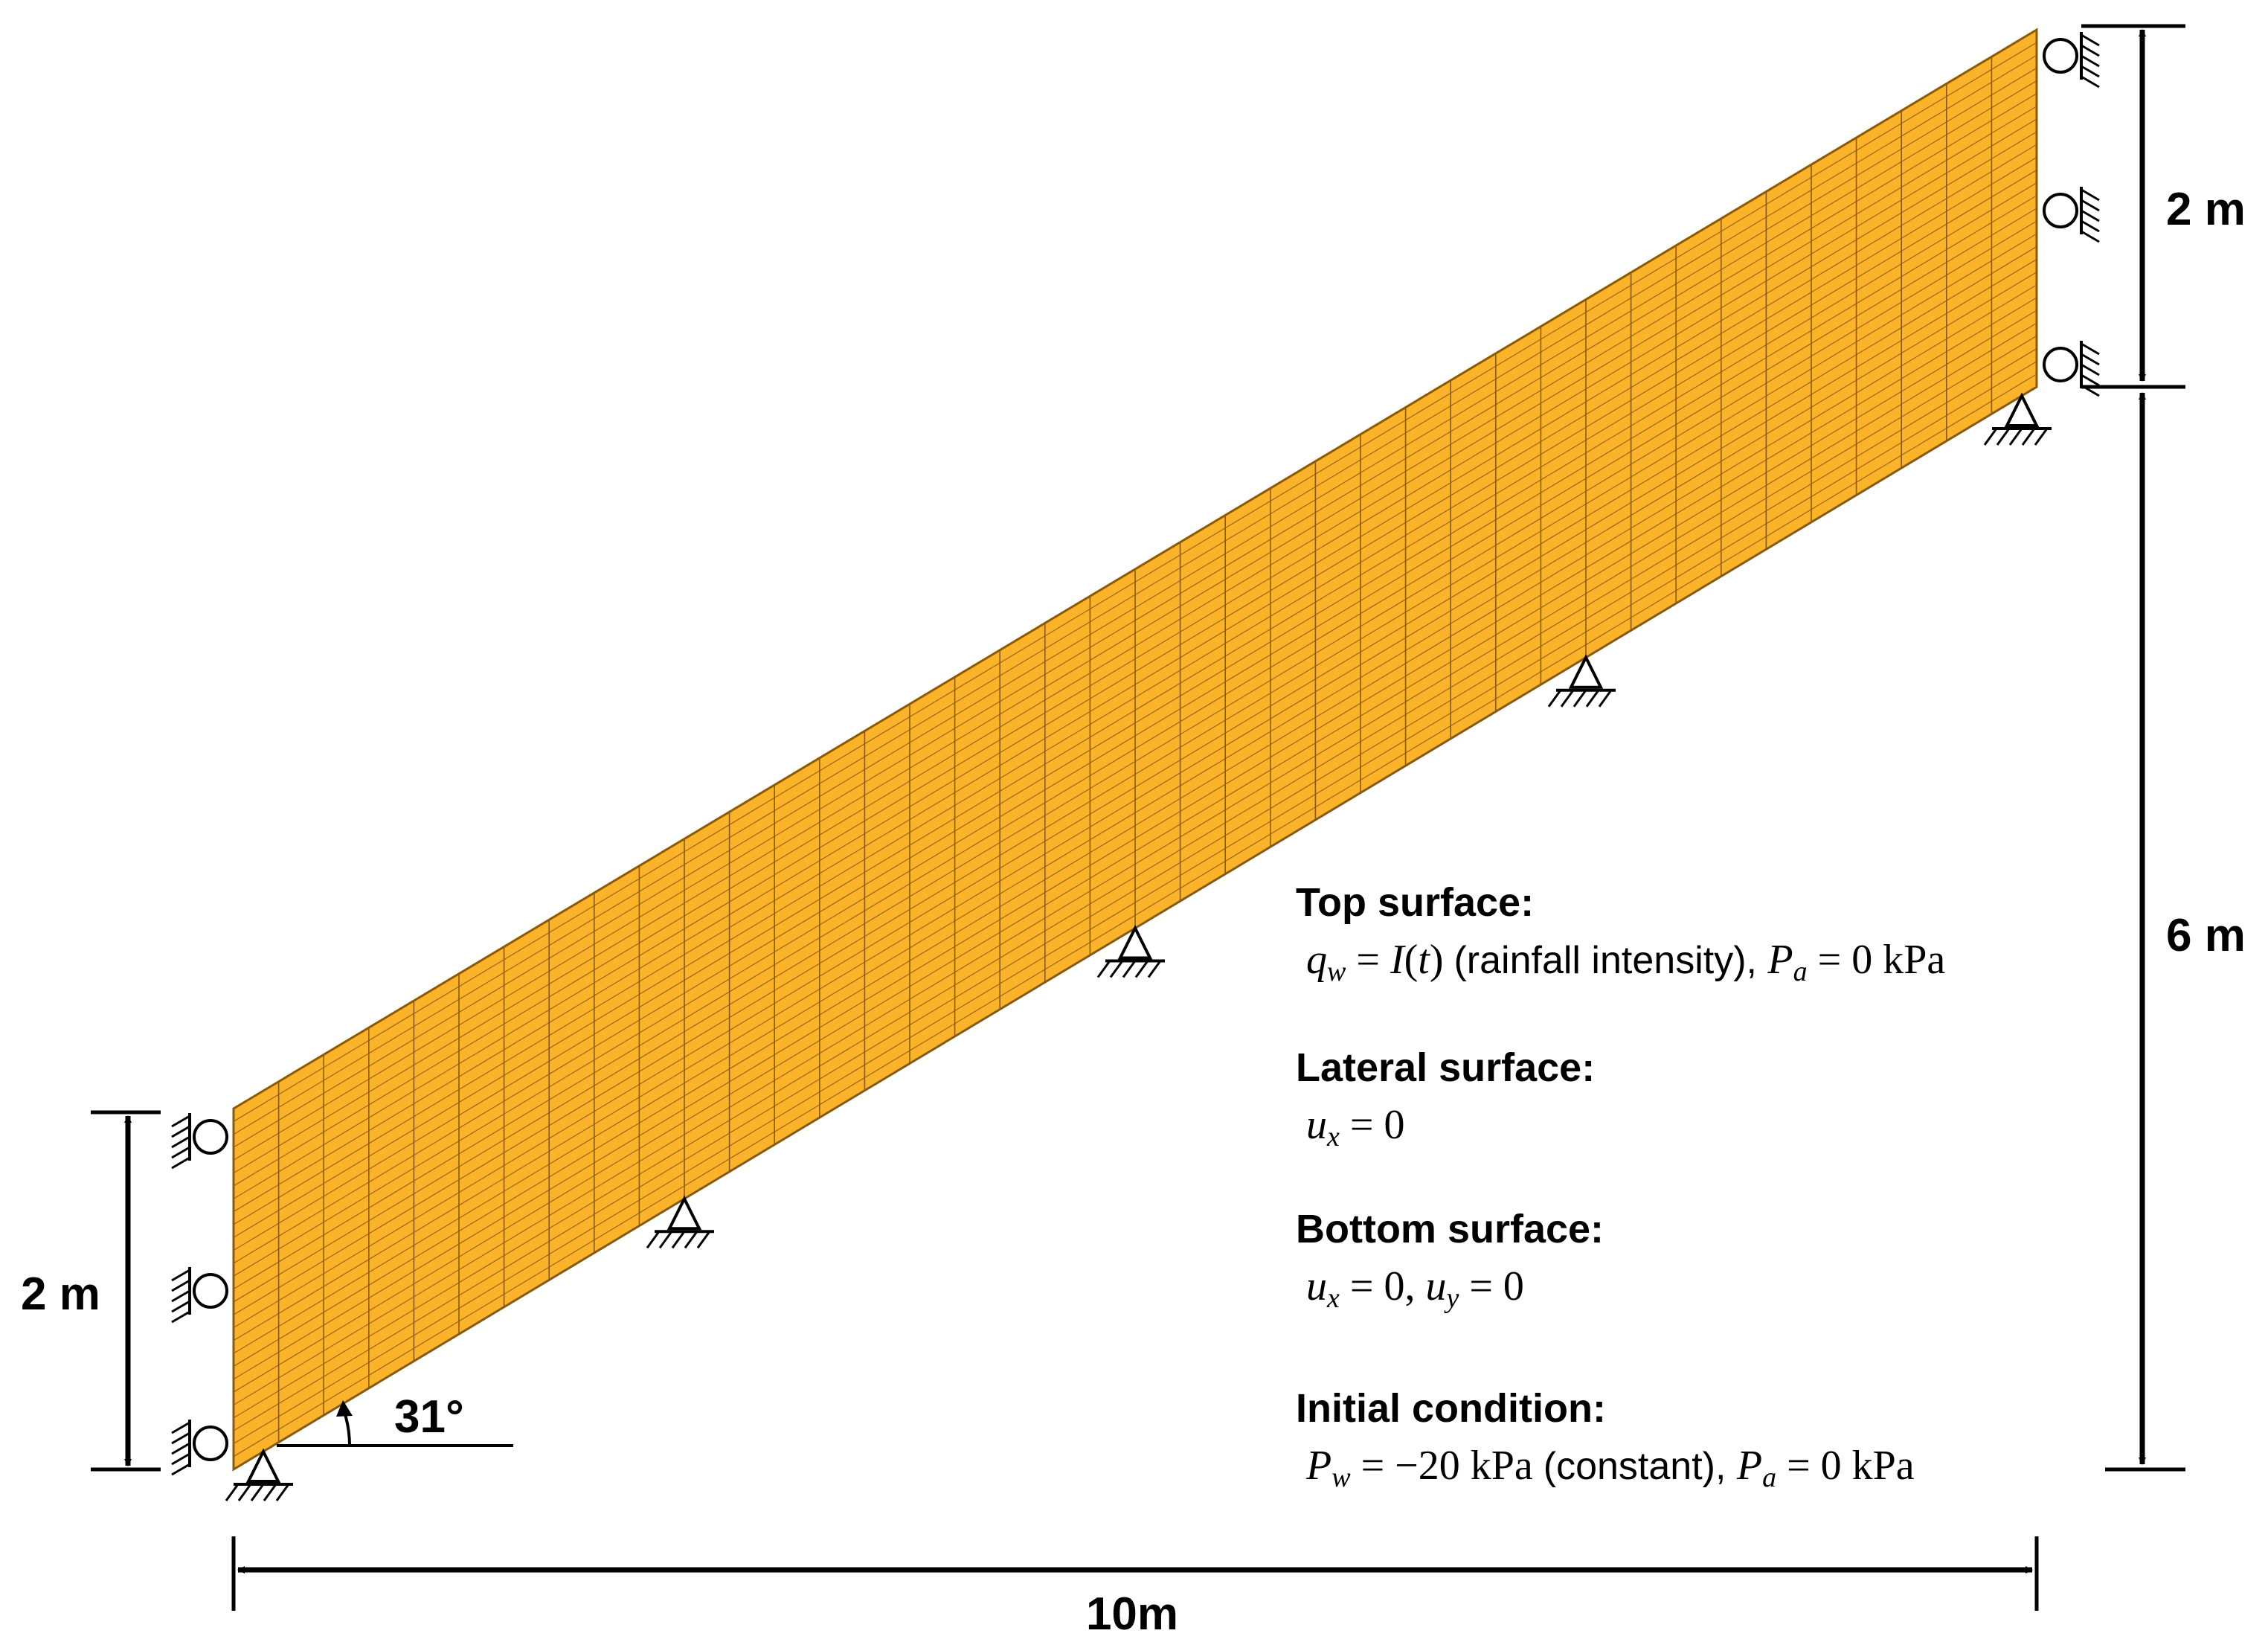 The width and height of the screenshot is (2268, 1645). I want to click on width-dimension: 10m, so click(1135, 1588).